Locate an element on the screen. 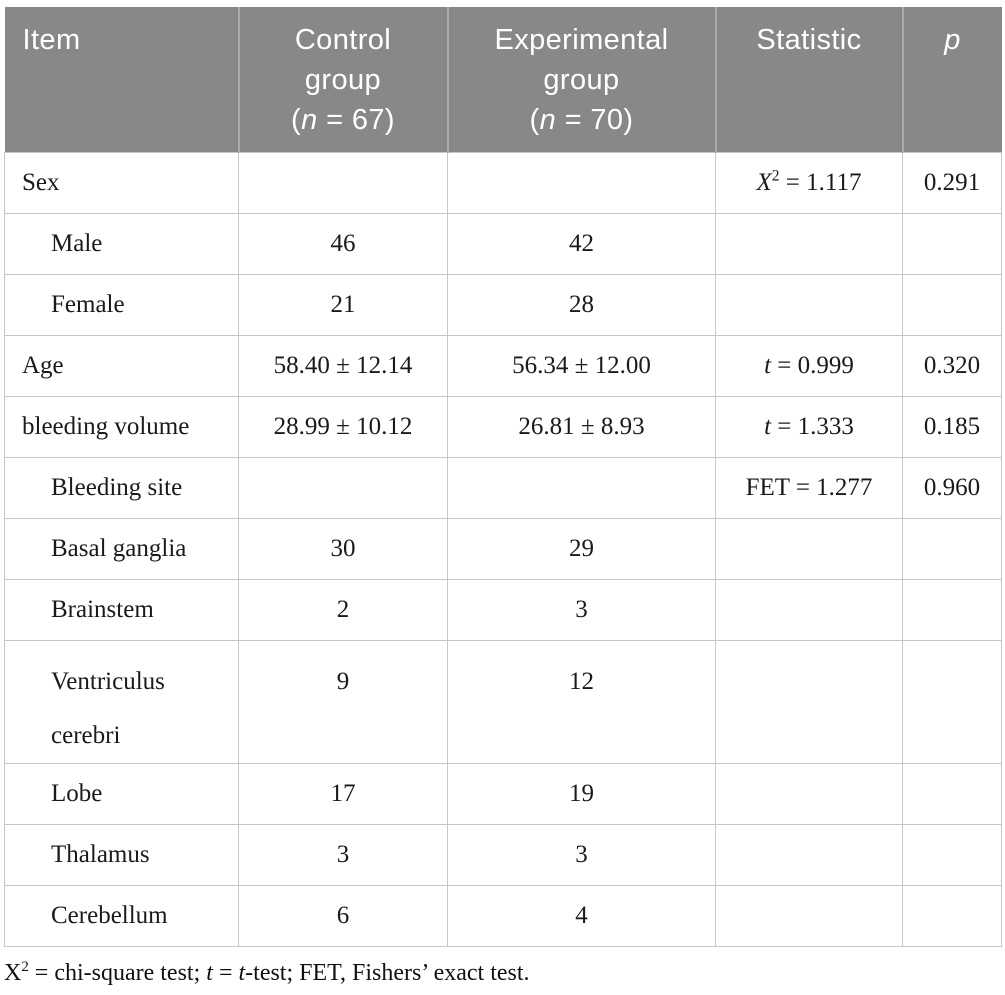 The width and height of the screenshot is (1005, 995). table-row: Basal ganglia 30 29 is located at coordinates (503, 548).